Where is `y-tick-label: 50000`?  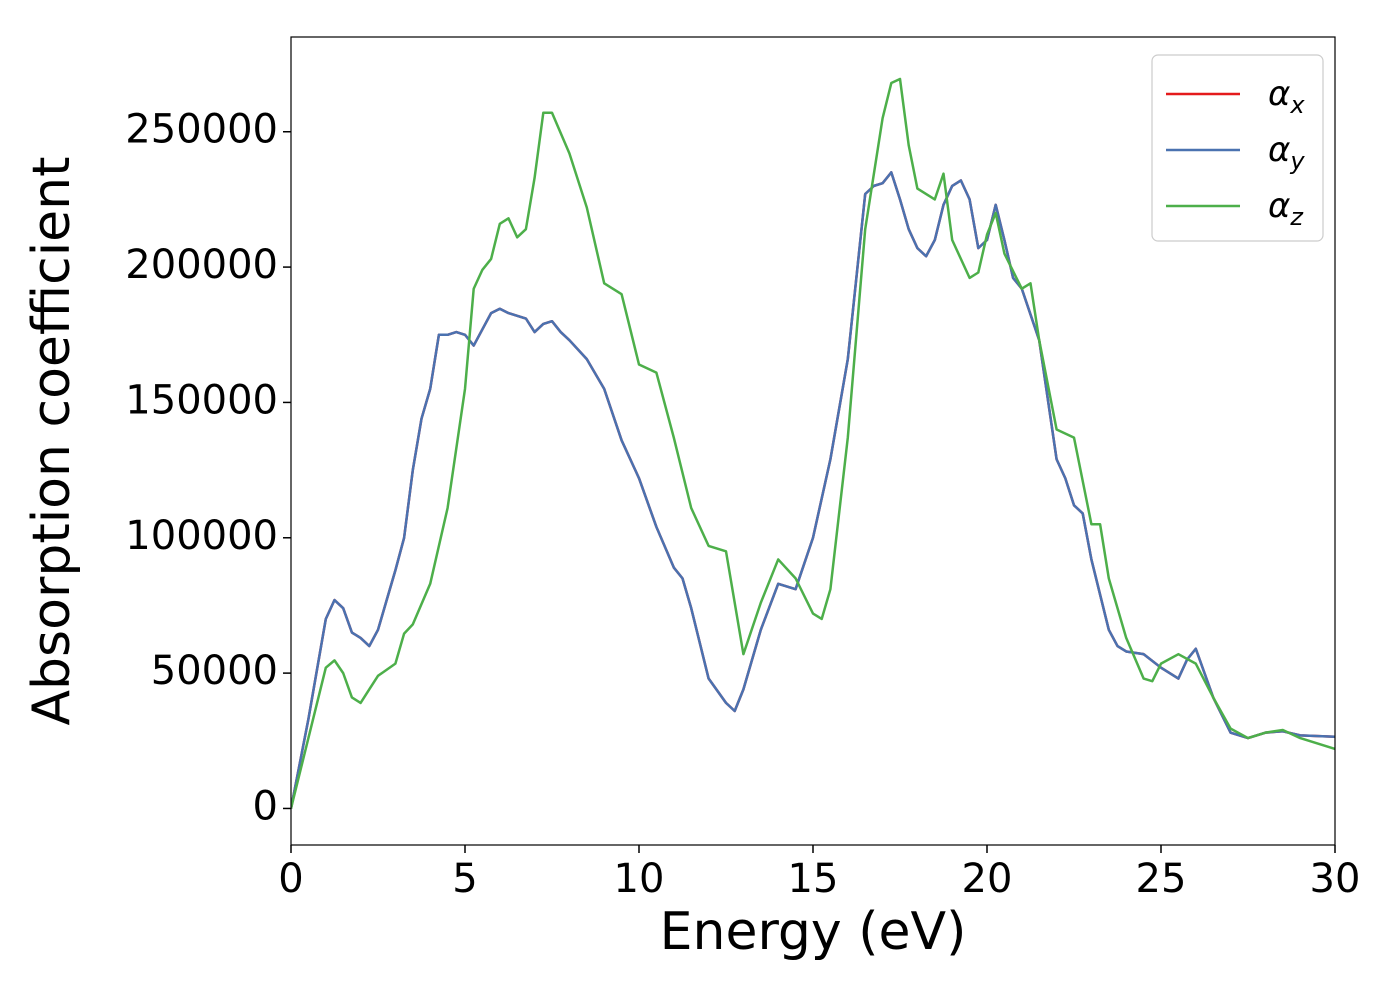 y-tick-label: 50000 is located at coordinates (214, 671).